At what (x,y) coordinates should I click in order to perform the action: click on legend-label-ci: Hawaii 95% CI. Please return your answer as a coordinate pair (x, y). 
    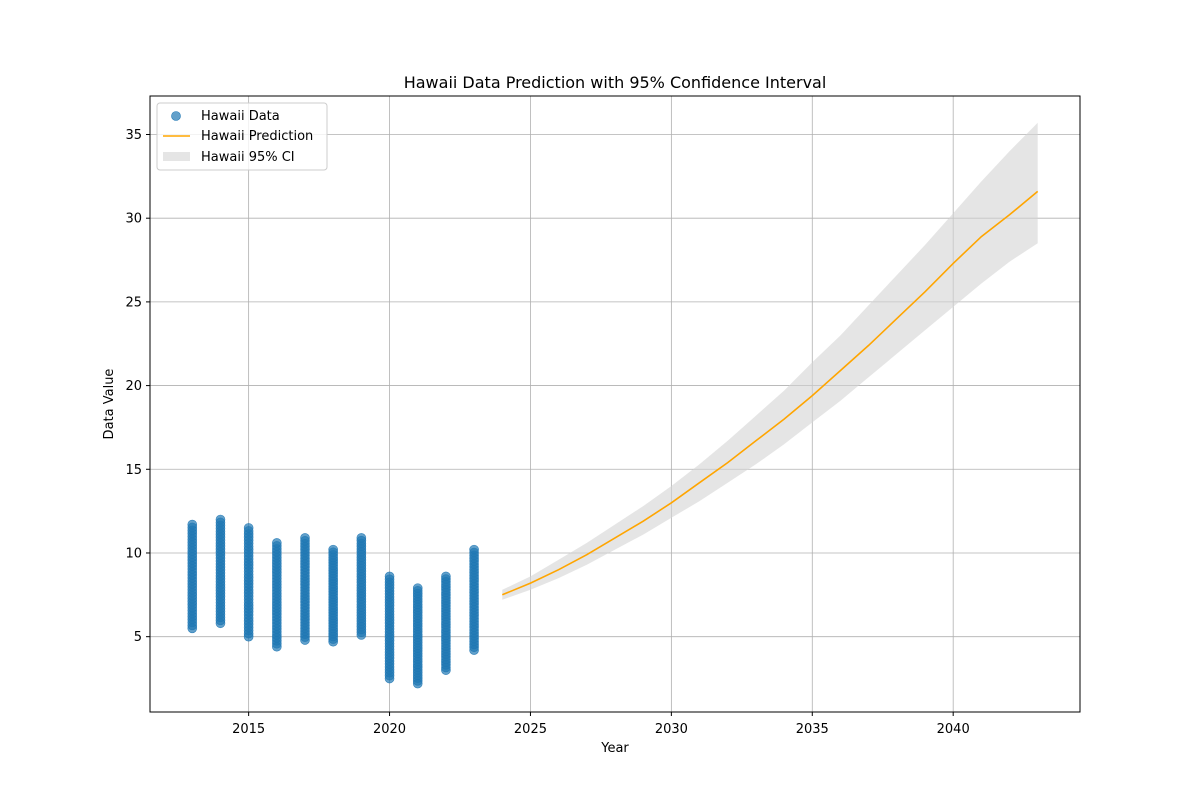
    Looking at the image, I should click on (248, 157).